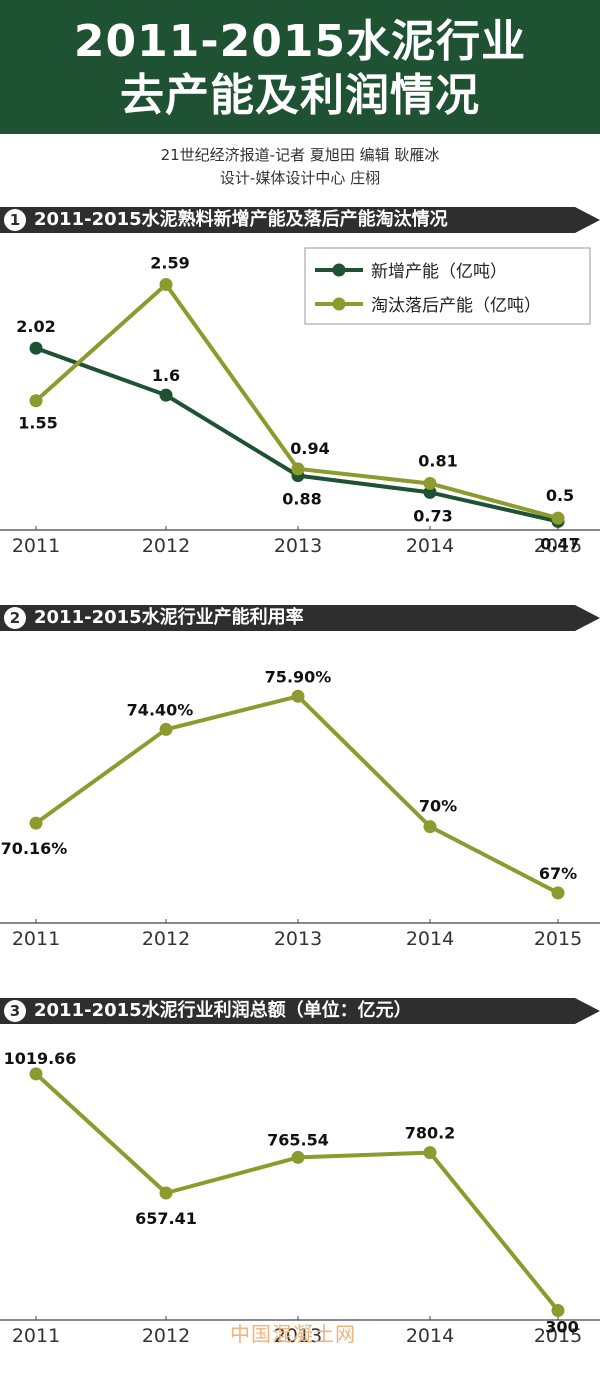 The image size is (600, 1373). What do you see at coordinates (560, 495) in the screenshot?
I see `data-label: 0.5` at bounding box center [560, 495].